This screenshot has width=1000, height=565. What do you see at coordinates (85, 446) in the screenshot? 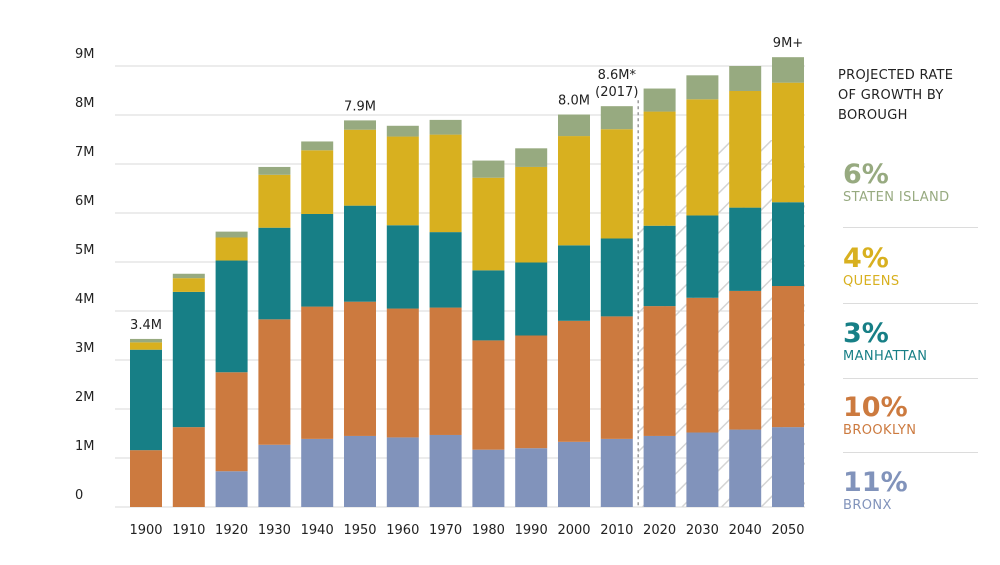
I see `y-tick-label: 1M` at bounding box center [85, 446].